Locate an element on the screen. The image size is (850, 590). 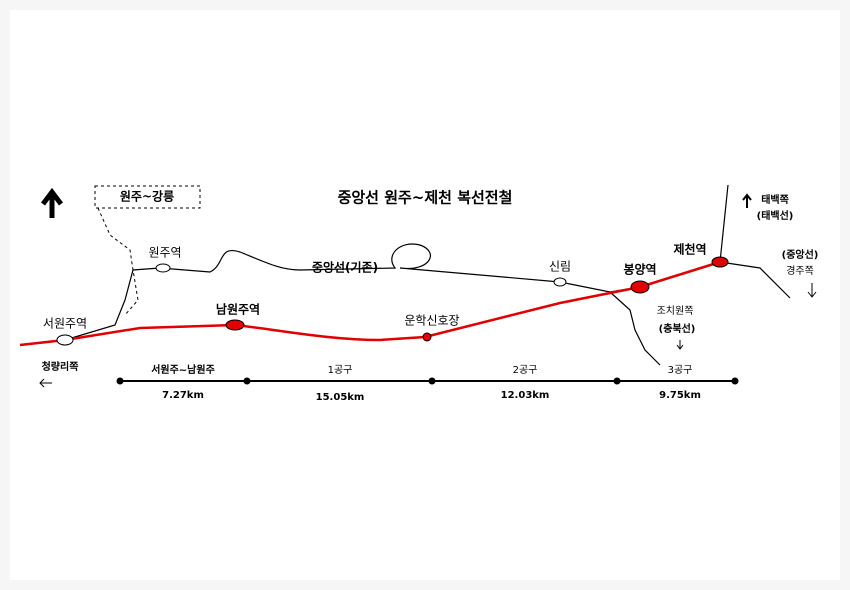
station-label: 신림 is located at coordinates (560, 267).